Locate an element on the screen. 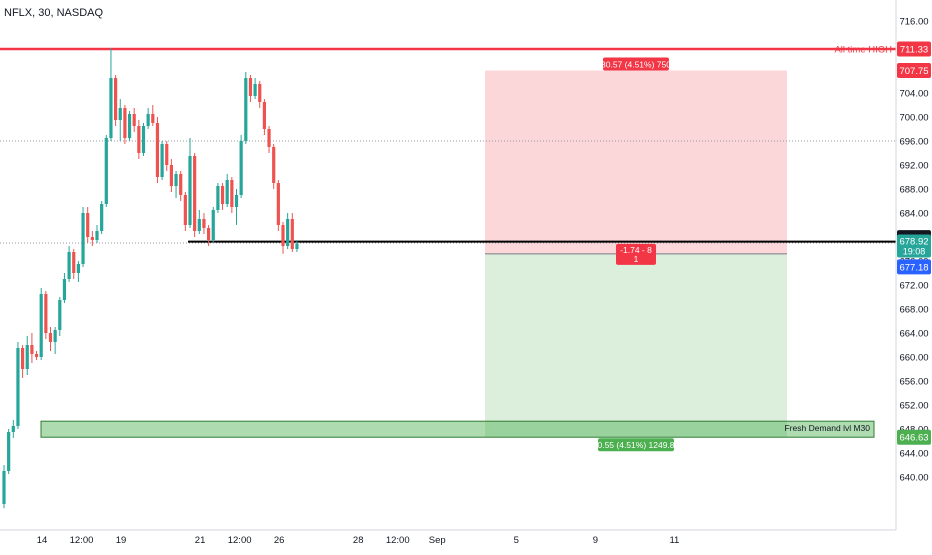 The height and width of the screenshot is (555, 932). symbol-title: NFLX, 30, NASDAQ is located at coordinates (53, 13).